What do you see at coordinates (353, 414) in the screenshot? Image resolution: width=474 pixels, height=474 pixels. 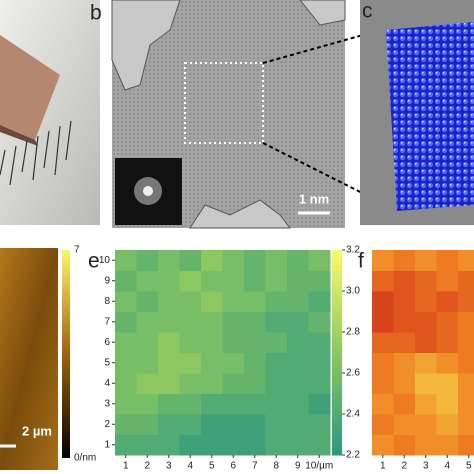 I see `colorbar-tick-label: 2.4` at bounding box center [353, 414].